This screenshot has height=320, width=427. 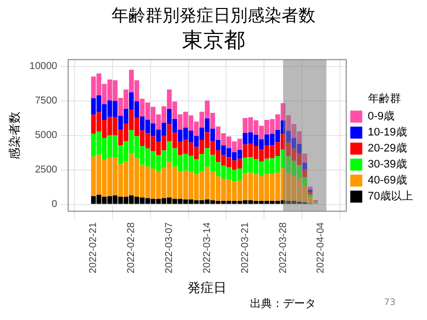 I want to click on legend-label: 40-69歳, so click(x=387, y=180).